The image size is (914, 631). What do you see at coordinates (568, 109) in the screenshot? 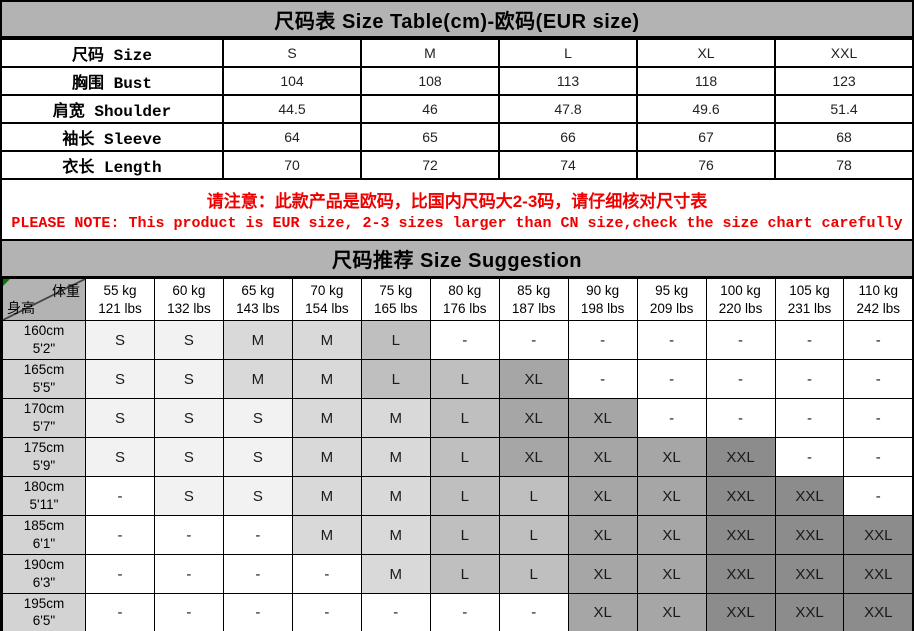
I see `size-table-cell: 47.8` at bounding box center [568, 109].